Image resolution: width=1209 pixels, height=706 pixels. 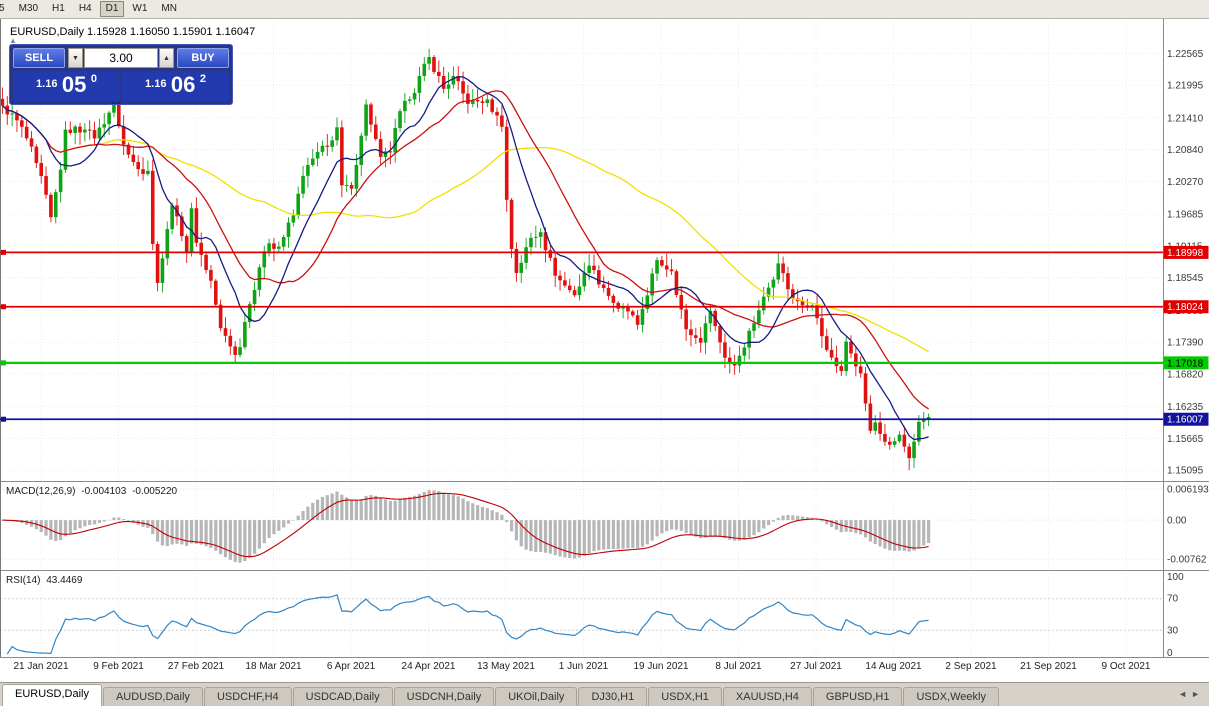 I want to click on price-axis-label: 1.17390, so click(x=1185, y=343).